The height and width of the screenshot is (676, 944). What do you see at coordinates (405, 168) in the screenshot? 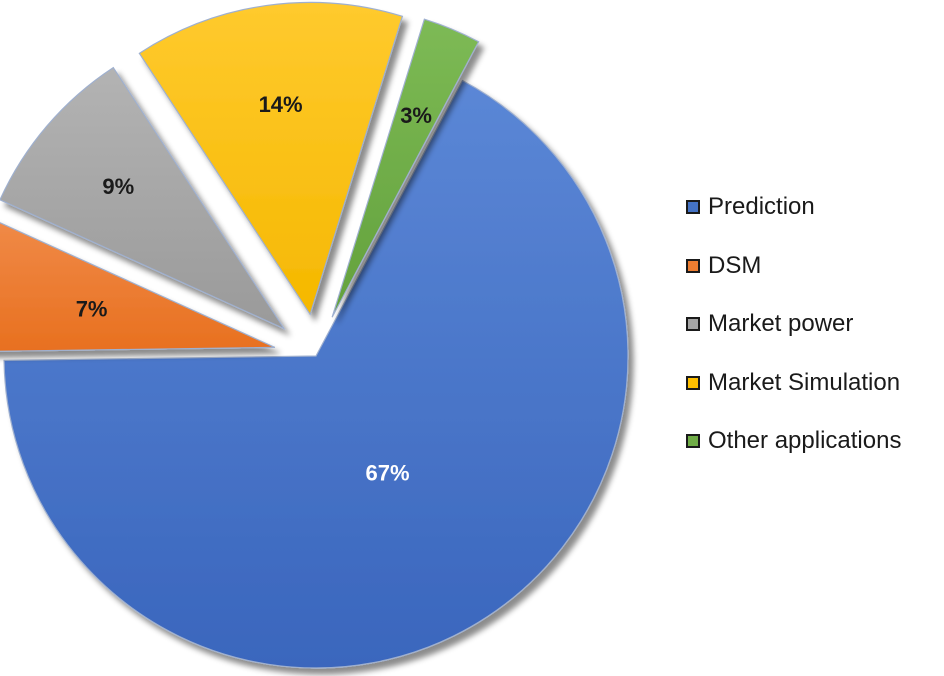
I see `pie-slice-other-applications` at bounding box center [405, 168].